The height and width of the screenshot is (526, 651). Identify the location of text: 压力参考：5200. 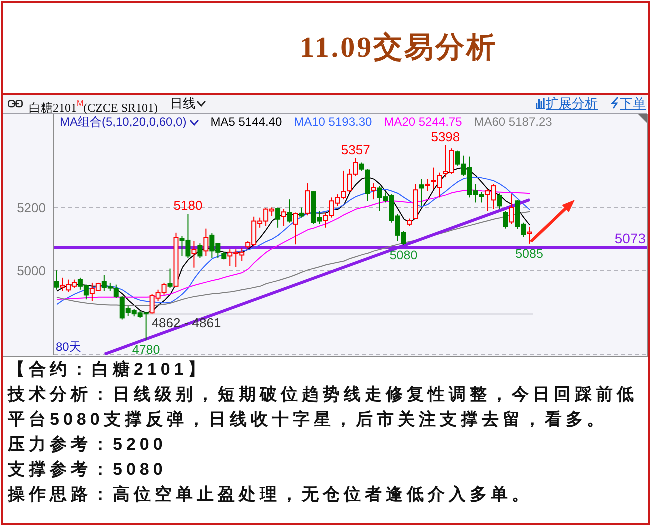
(87, 445).